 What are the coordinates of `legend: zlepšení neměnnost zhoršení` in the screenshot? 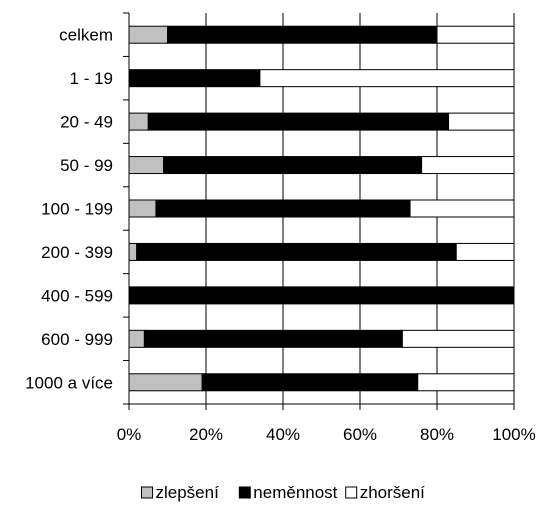 It's located at (283, 492).